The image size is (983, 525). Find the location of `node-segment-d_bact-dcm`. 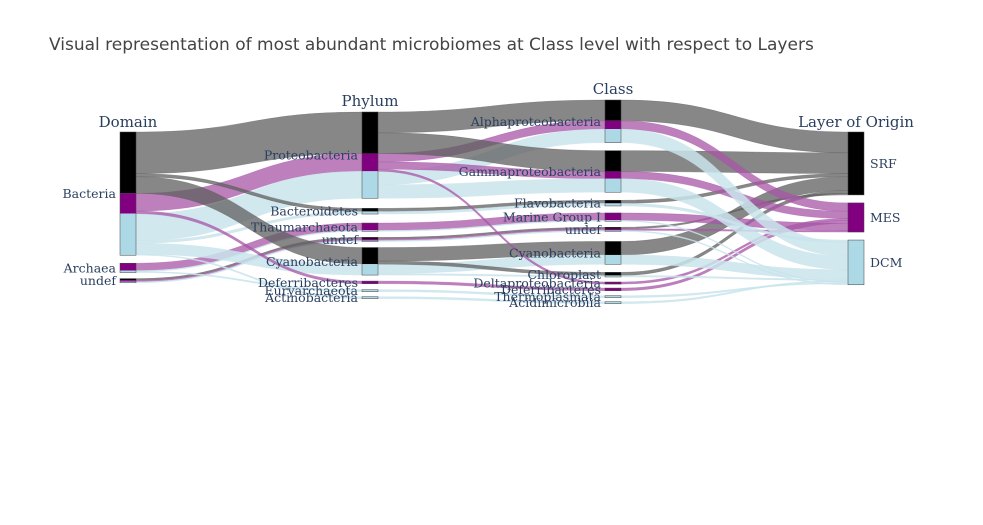

node-segment-d_bact-dcm is located at coordinates (128, 234).